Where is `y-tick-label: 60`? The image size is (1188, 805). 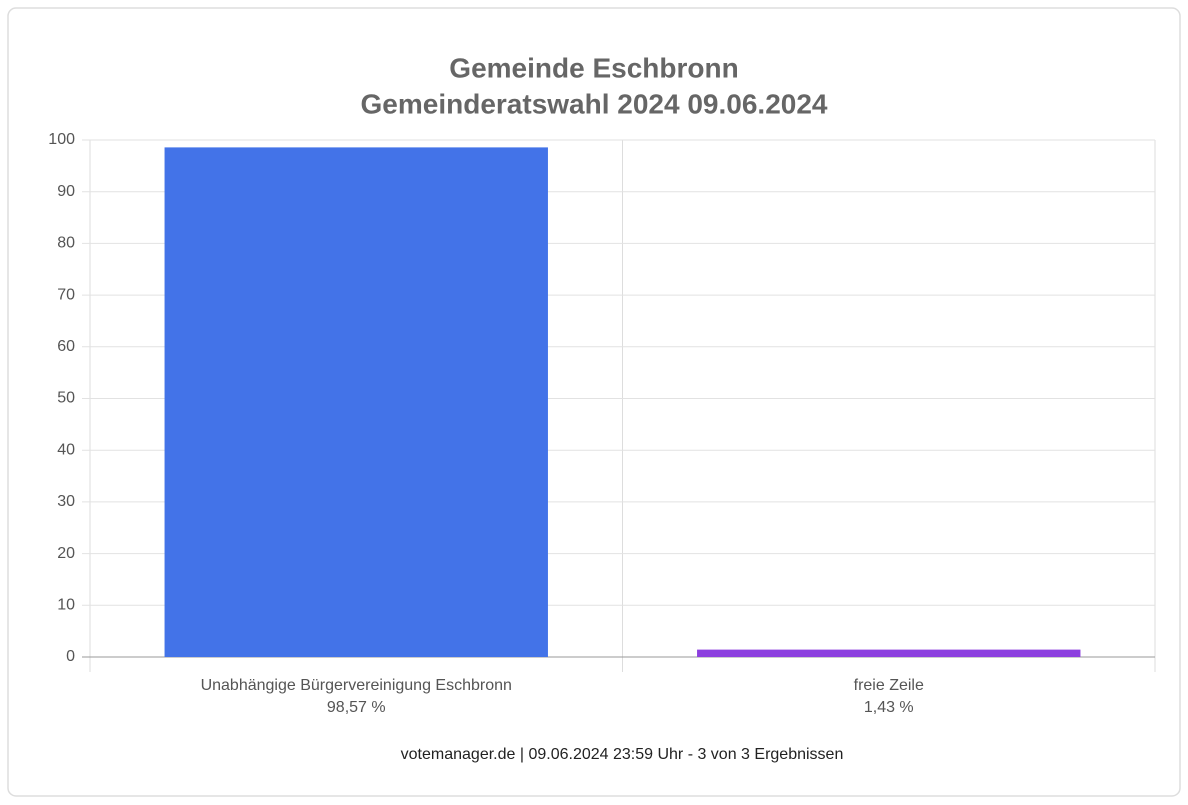
y-tick-label: 60 is located at coordinates (66, 346).